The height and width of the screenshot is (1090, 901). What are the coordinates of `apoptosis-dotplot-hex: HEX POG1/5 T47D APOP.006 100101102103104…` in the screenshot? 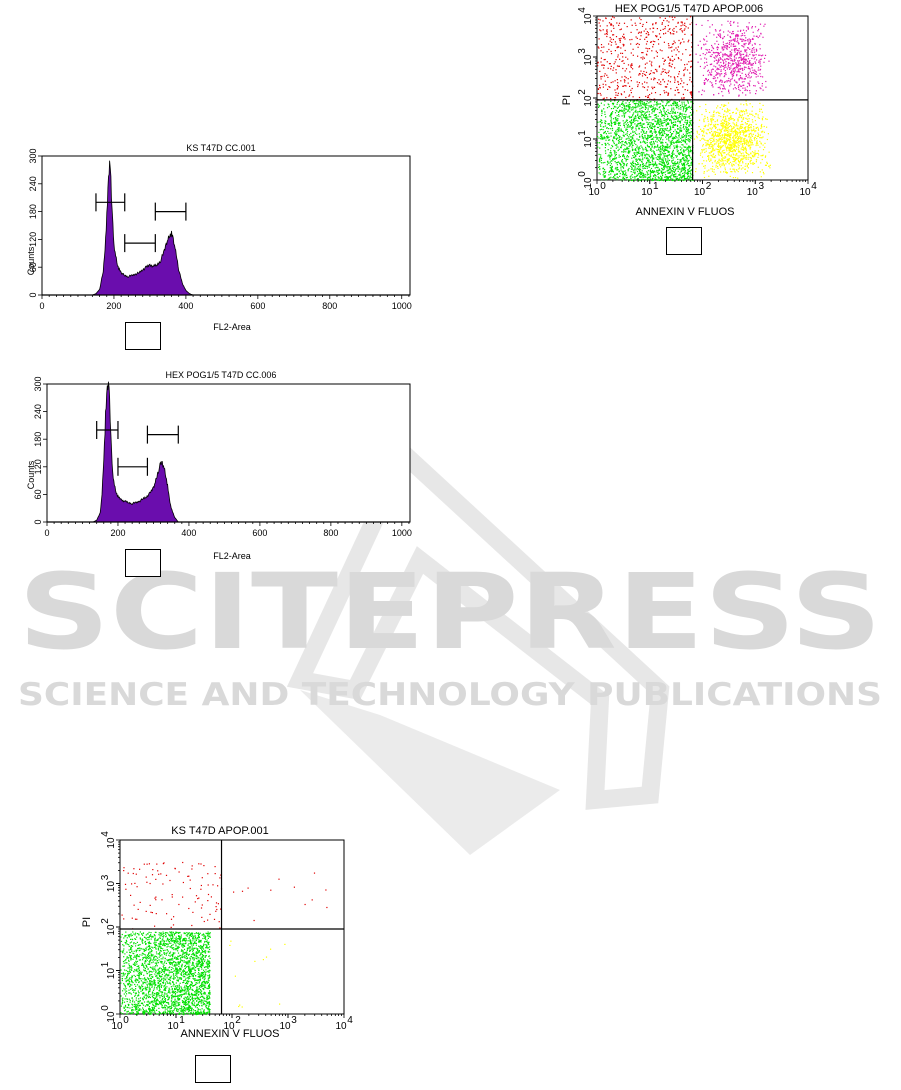 It's located at (689, 110).